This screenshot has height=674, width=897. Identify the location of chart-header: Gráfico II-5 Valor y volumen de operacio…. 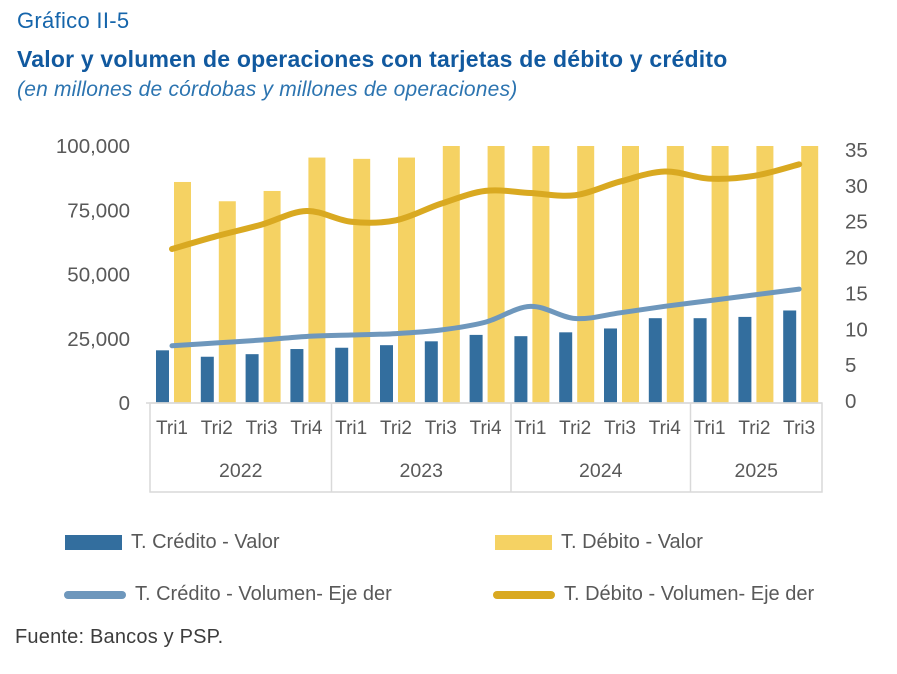
(457, 55).